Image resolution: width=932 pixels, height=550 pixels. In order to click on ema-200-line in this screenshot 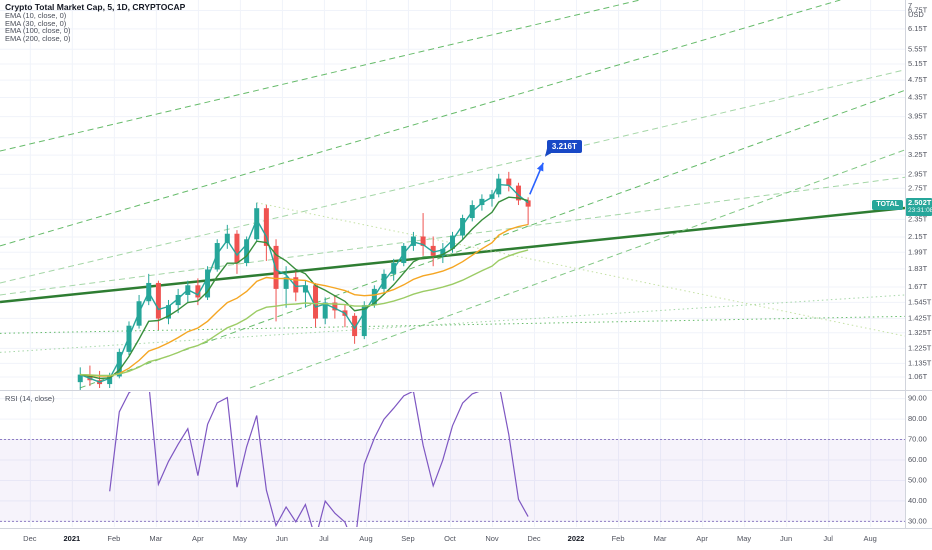, I will do `click(304, 313)`.